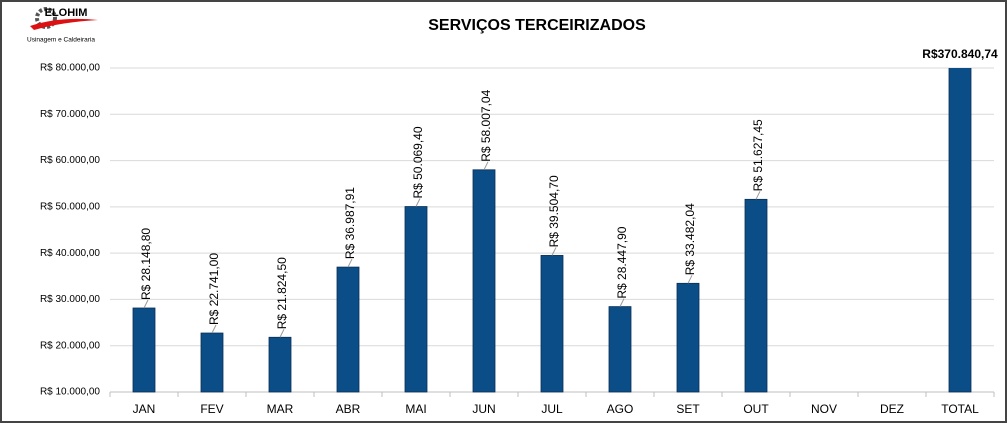  What do you see at coordinates (280, 409) in the screenshot?
I see `x-tick-label: MAR` at bounding box center [280, 409].